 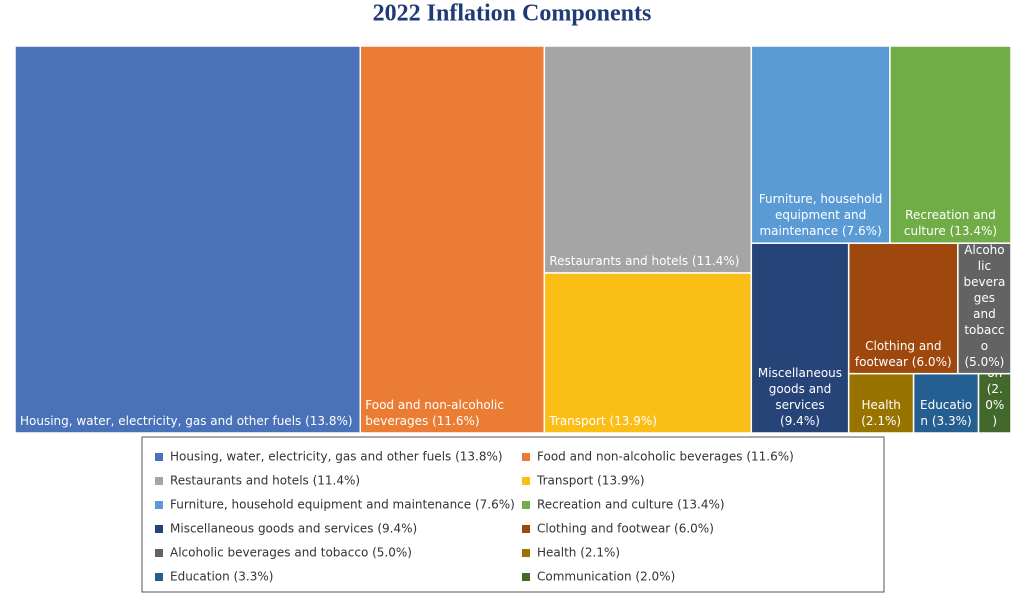 I want to click on cell-label: Health (2.1%), so click(x=881, y=412).